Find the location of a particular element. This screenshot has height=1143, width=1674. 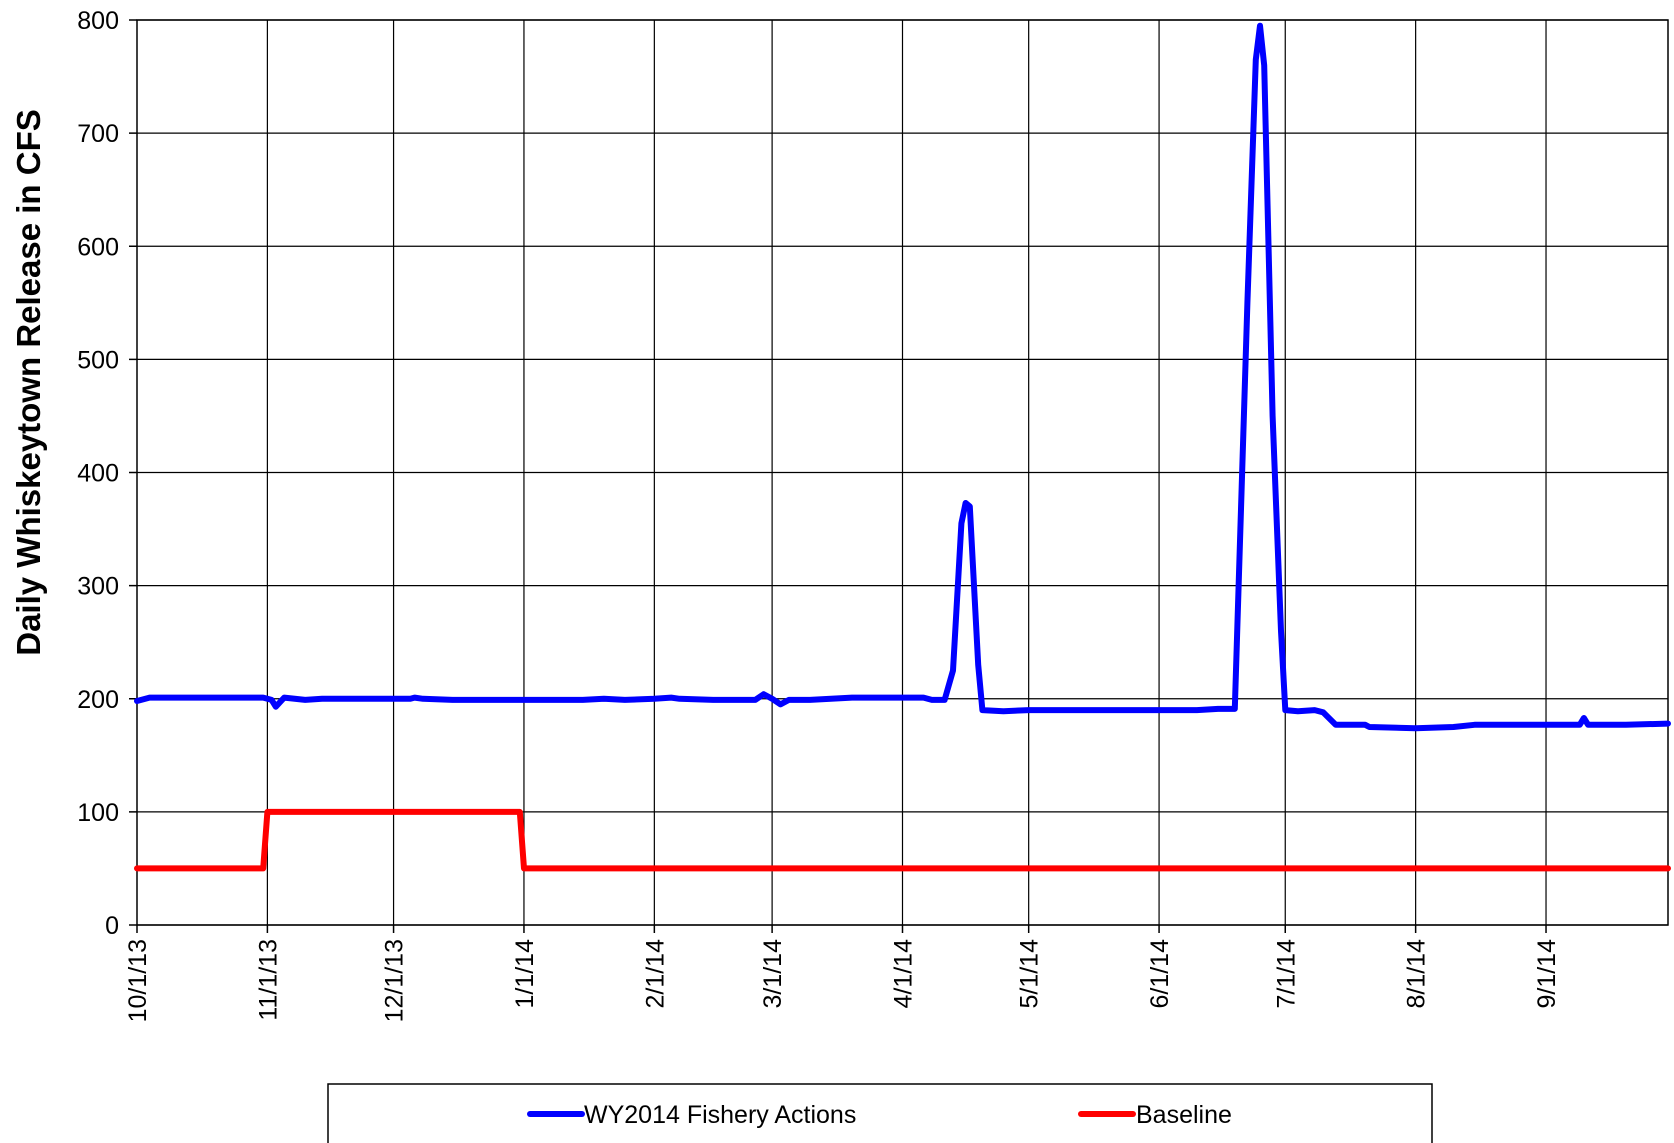

legend: WY2014 Fishery Actions Baseline is located at coordinates (880, 1113).